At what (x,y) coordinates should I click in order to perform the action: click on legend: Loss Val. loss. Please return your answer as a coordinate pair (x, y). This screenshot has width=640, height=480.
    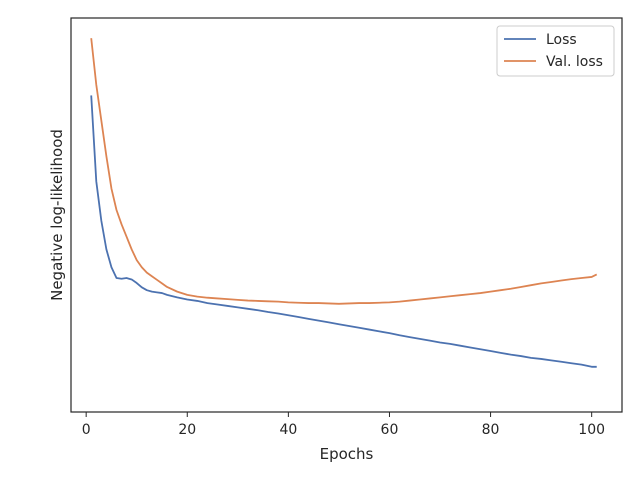
    Looking at the image, I should click on (555, 51).